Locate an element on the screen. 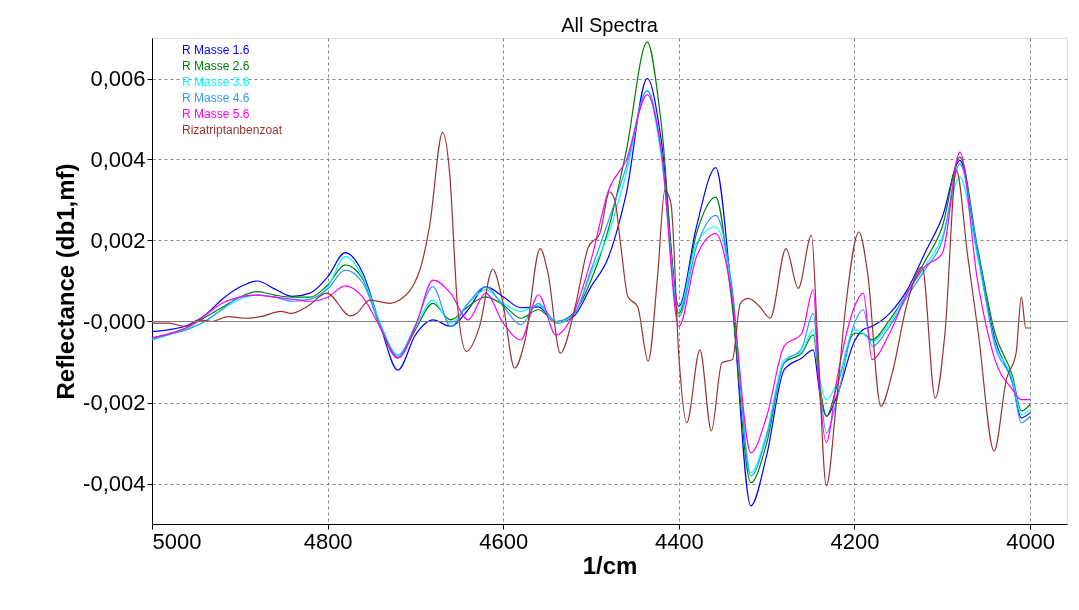  y-tick-label: 0,002 is located at coordinates (118, 240).